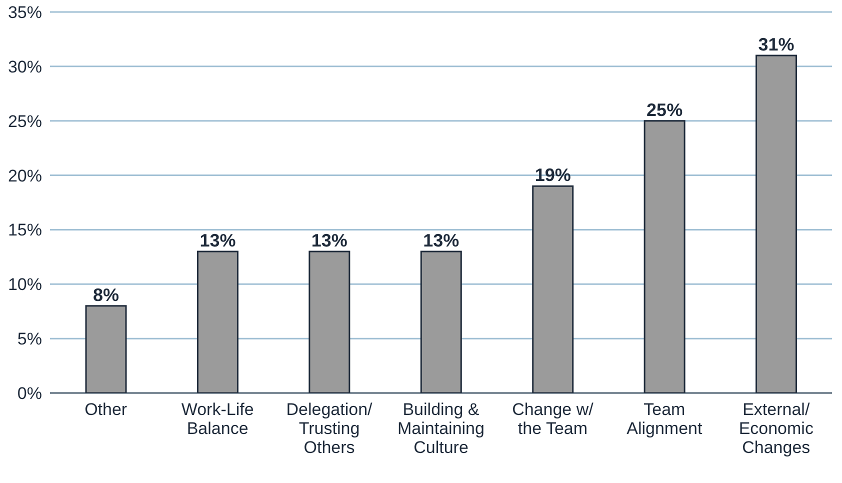 This screenshot has width=842, height=483. Describe the element at coordinates (25, 284) in the screenshot. I see `y-tick-label: 10%` at that location.